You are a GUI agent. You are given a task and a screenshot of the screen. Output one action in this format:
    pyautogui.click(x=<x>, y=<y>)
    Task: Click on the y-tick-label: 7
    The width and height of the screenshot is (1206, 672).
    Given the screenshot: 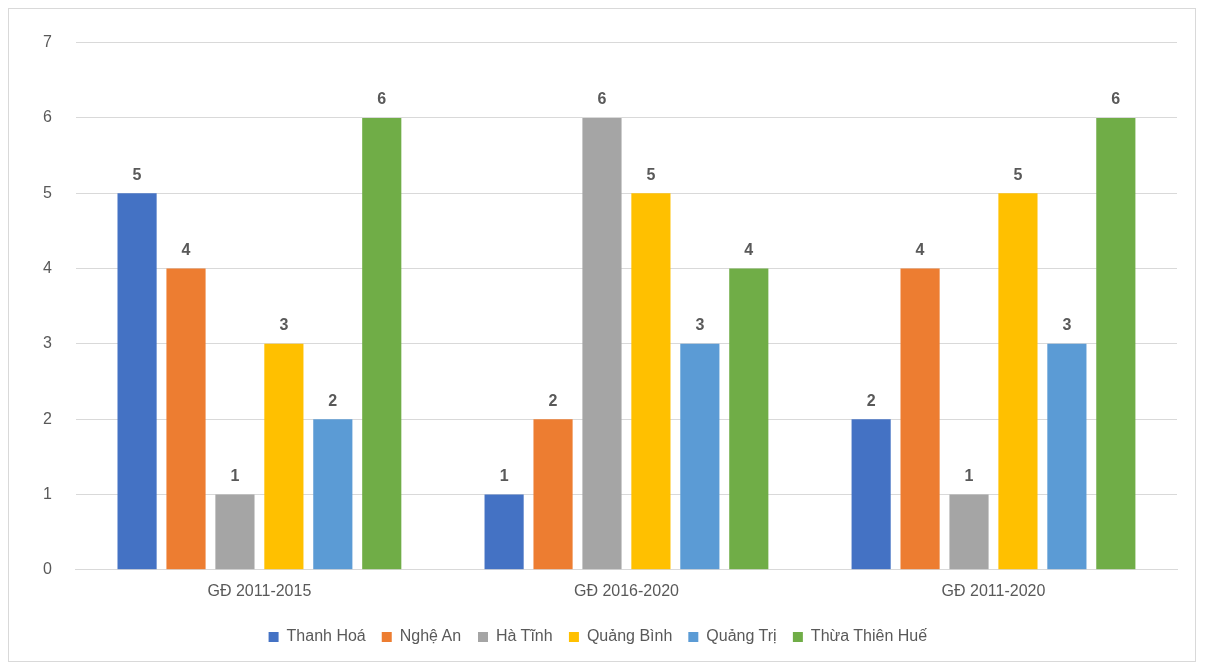 What is the action you would take?
    pyautogui.click(x=47, y=42)
    